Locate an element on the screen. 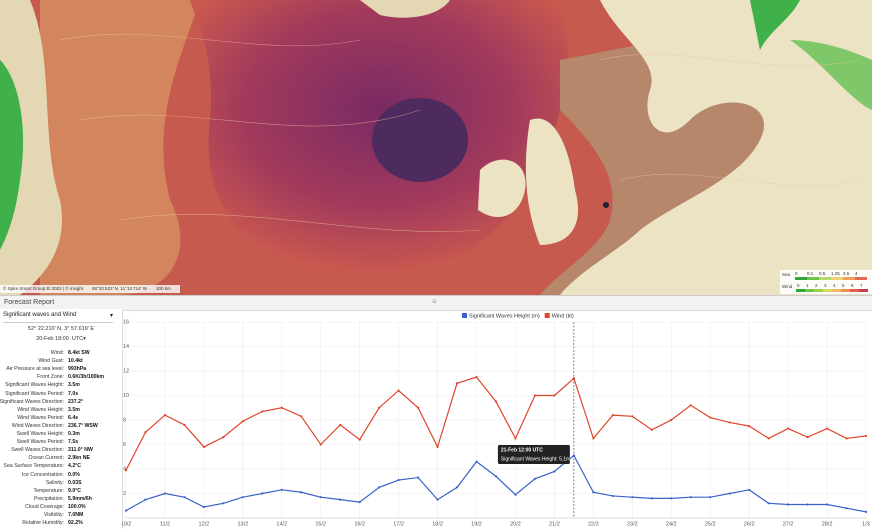  x-tick-label: 22/2 is located at coordinates (593, 524).